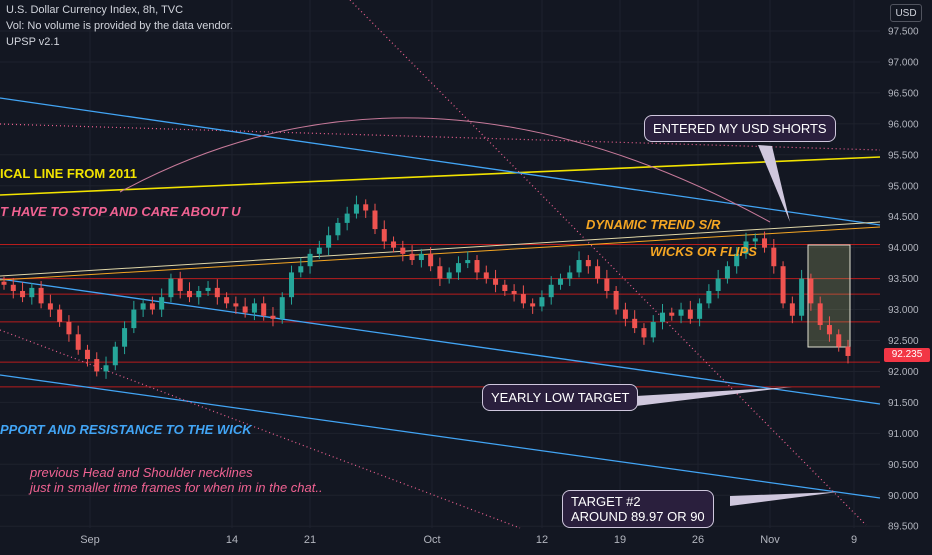  What do you see at coordinates (740, 128) in the screenshot?
I see `entered-shorts-callout: ENTERED MY USD SHORTS` at bounding box center [740, 128].